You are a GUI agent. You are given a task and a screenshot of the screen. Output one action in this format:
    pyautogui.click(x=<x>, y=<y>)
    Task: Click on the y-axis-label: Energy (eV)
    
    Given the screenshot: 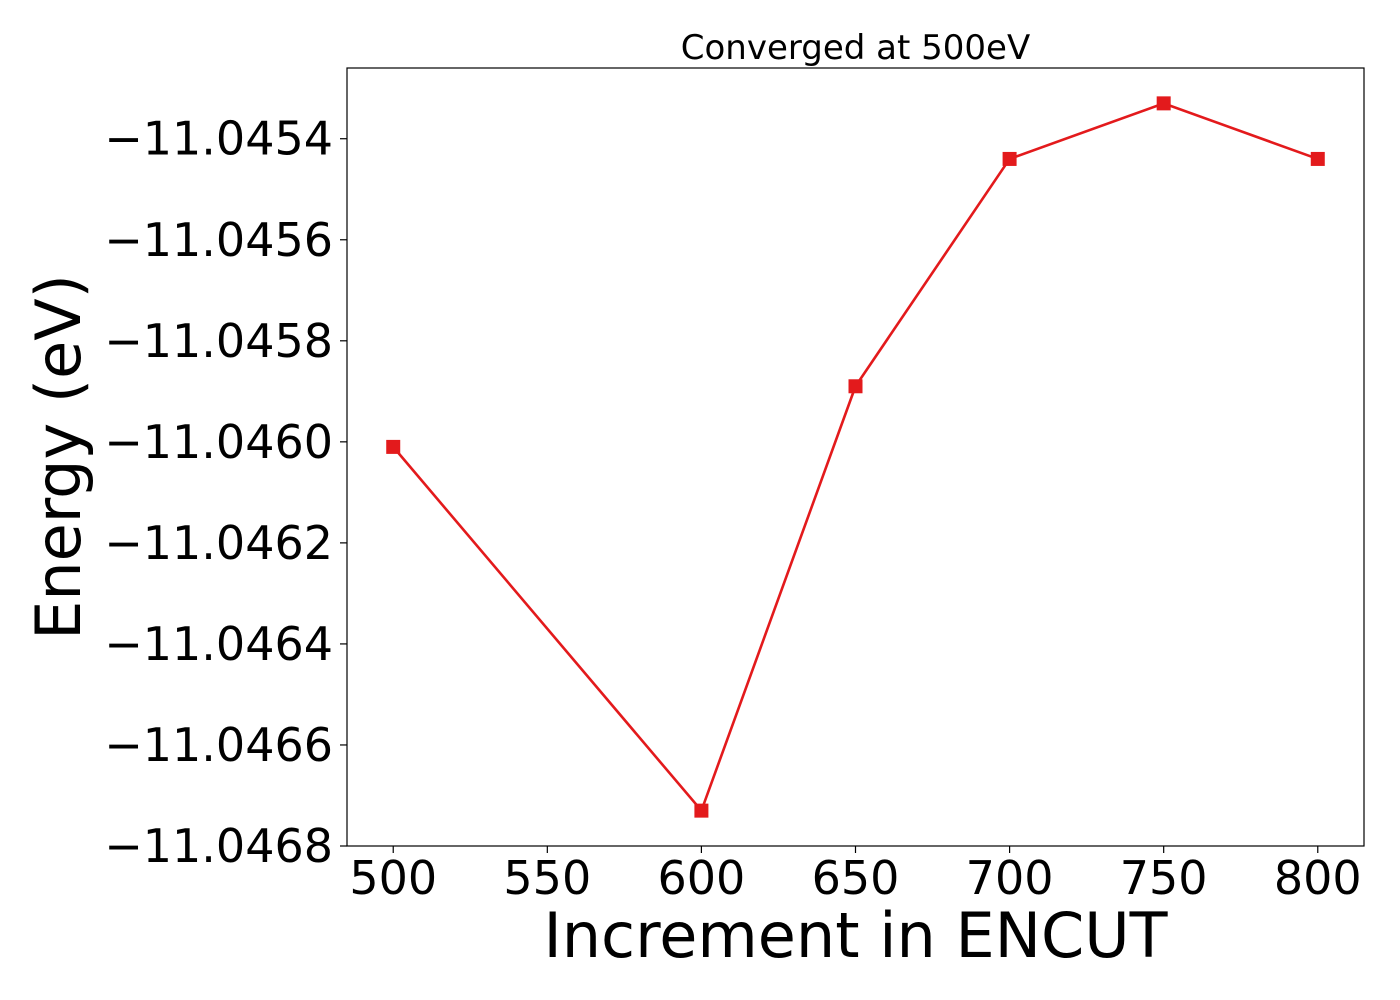 What is the action you would take?
    pyautogui.click(x=58, y=457)
    